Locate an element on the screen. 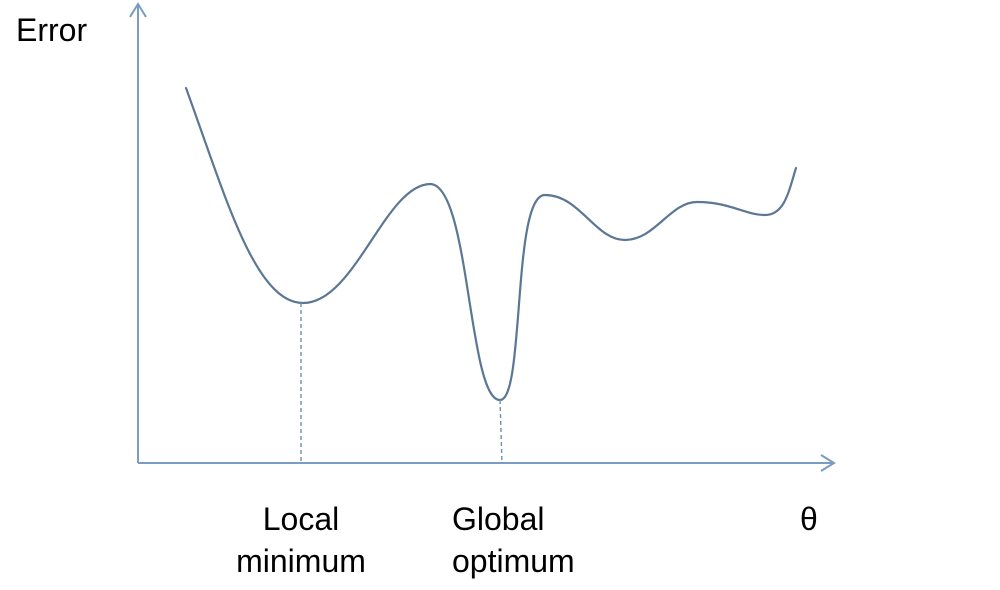  y-axis is located at coordinates (138, 232).